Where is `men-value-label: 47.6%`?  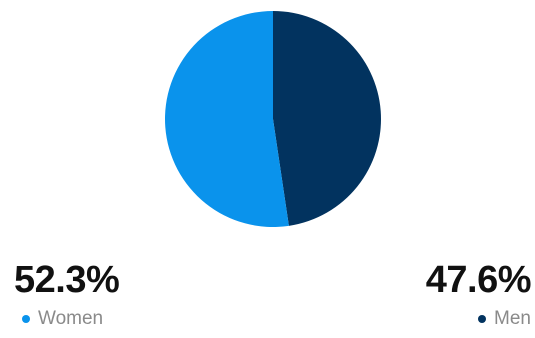
men-value-label: 47.6% is located at coordinates (478, 280).